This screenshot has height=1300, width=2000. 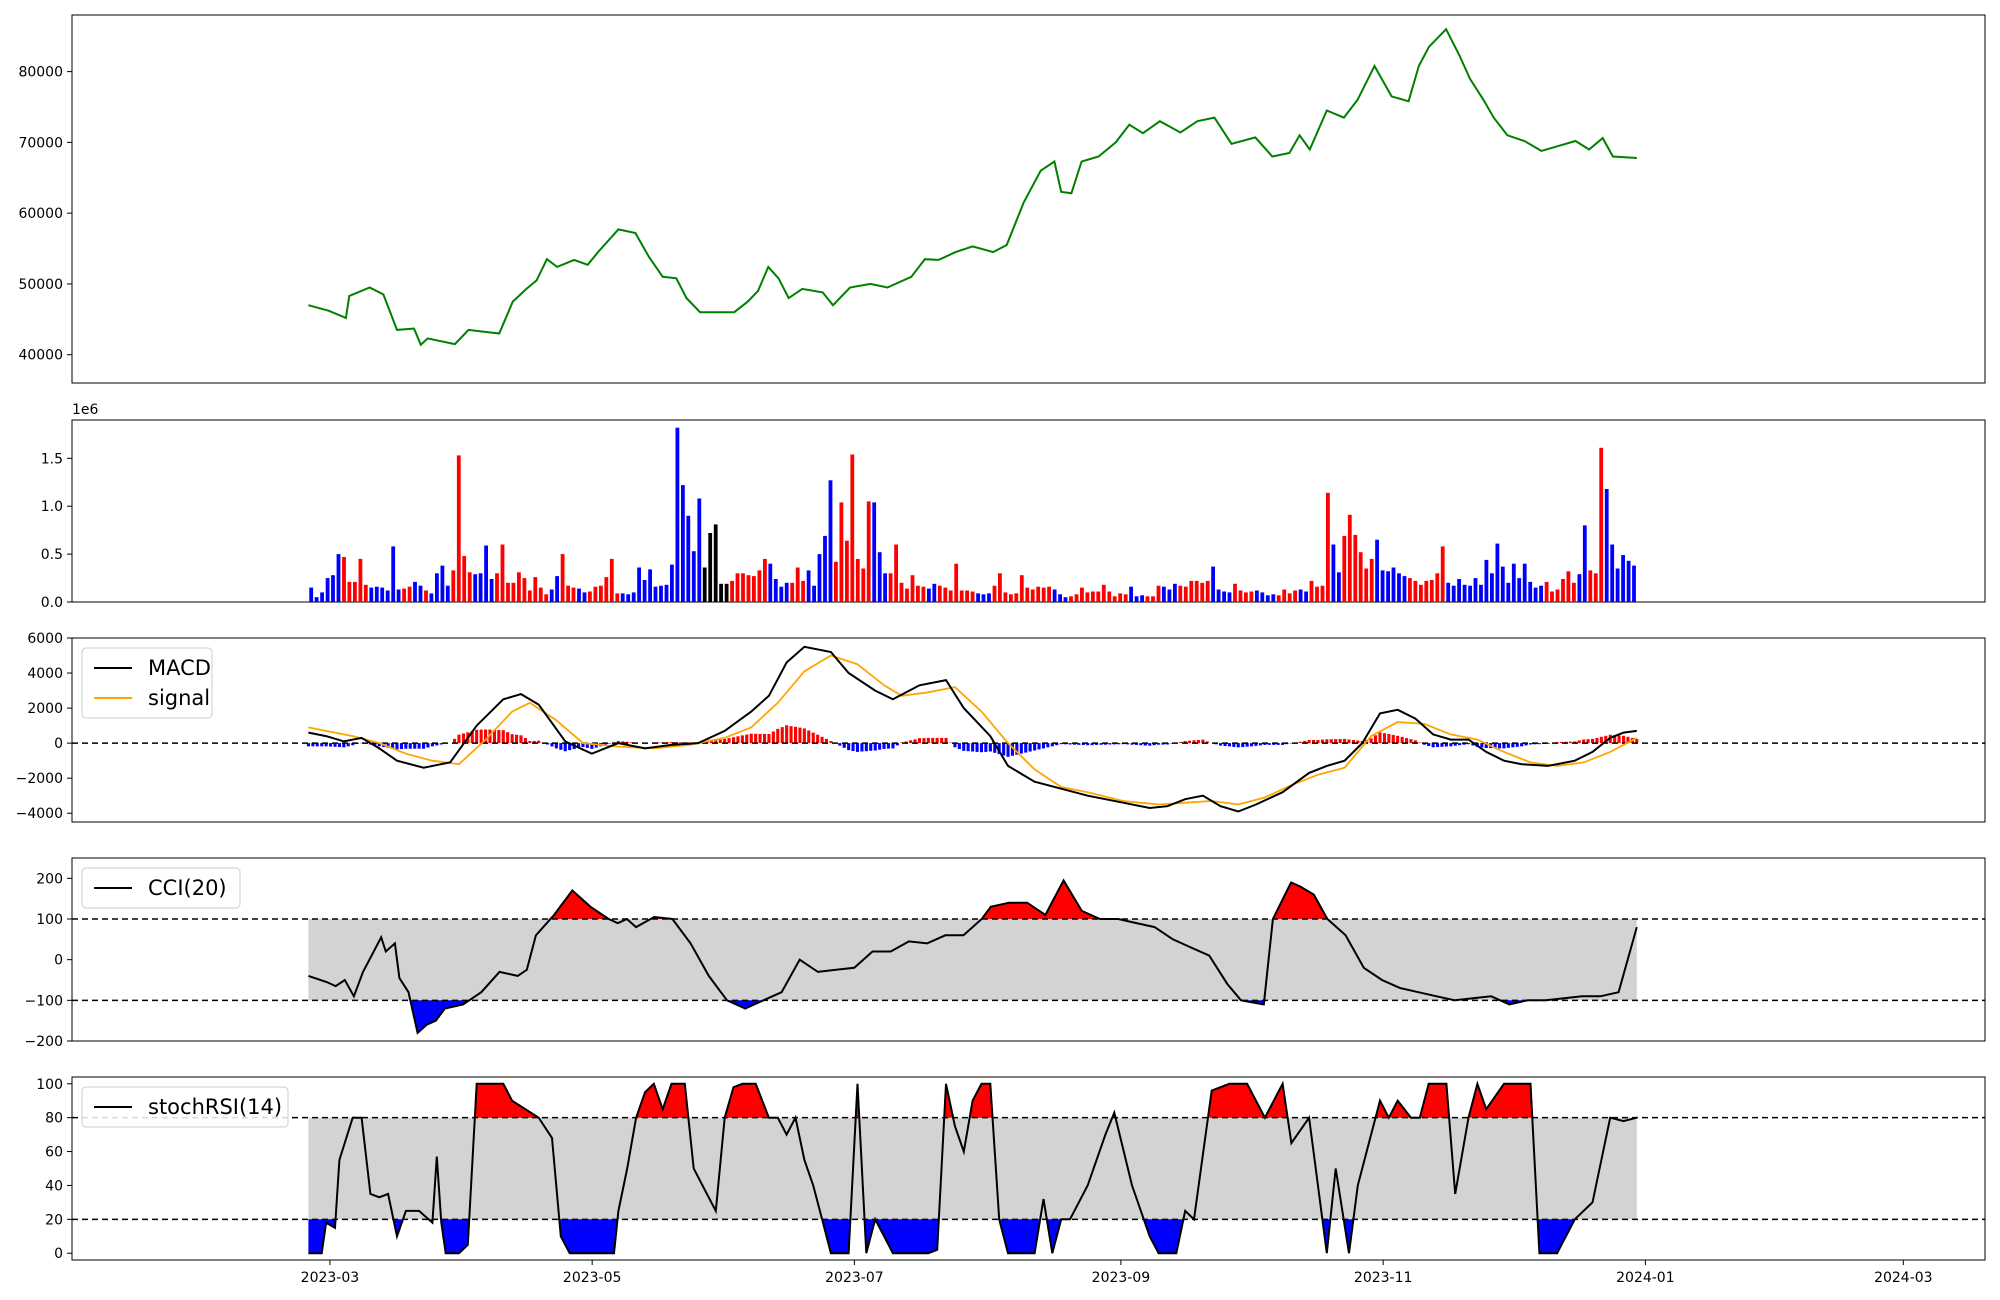 I want to click on y-tick-label: 1.0, so click(x=52, y=507).